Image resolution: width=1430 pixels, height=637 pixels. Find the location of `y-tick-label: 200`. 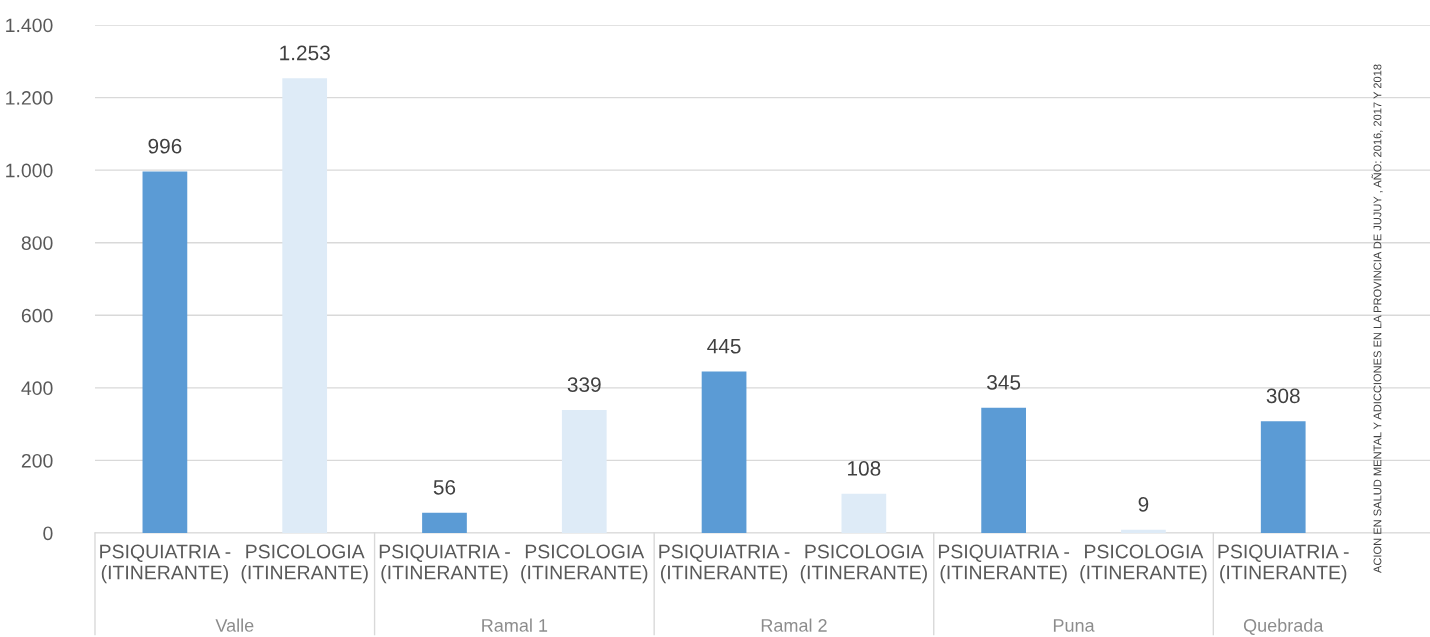

y-tick-label: 200 is located at coordinates (37, 460).